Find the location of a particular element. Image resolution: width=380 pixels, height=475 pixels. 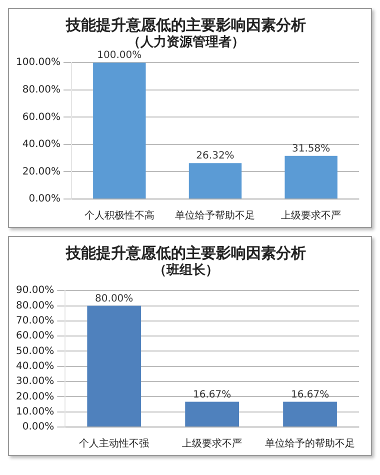

y-tick-label: 30.00% is located at coordinates (35, 382).